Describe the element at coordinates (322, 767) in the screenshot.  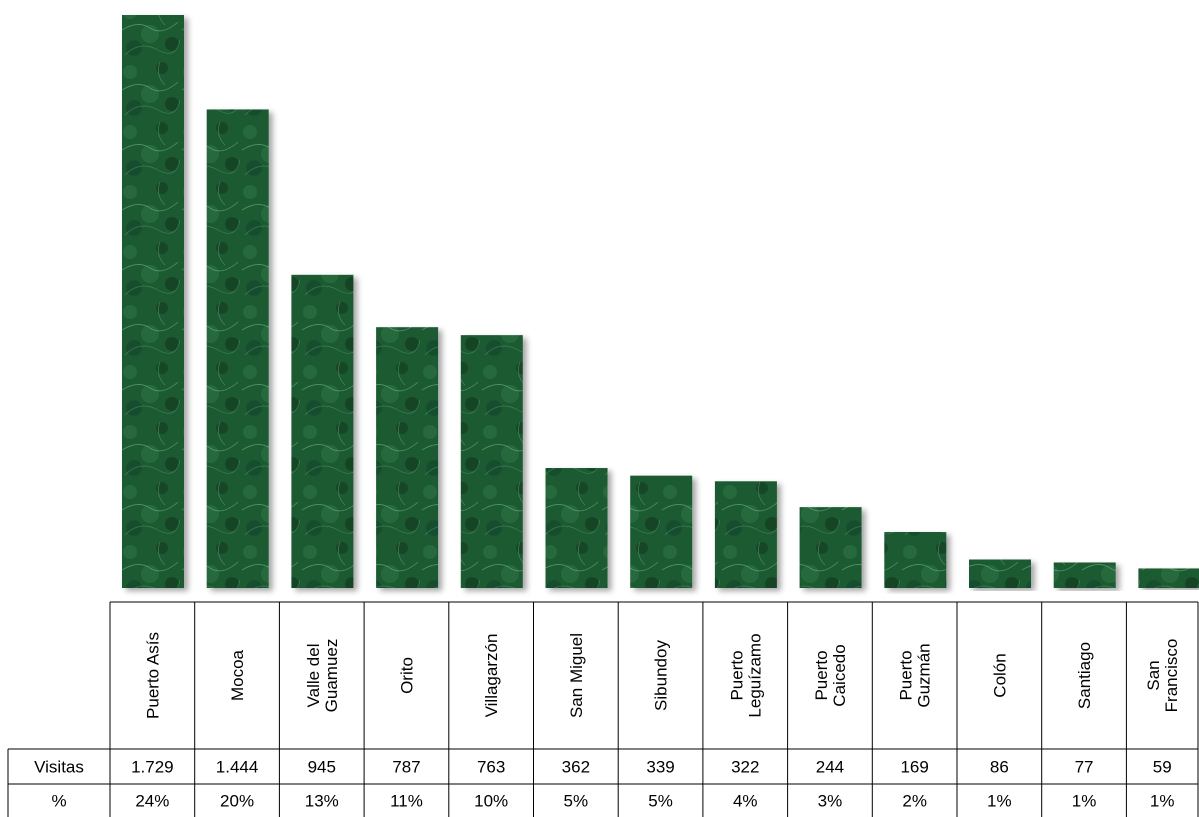
I see `visits-value: 945` at that location.